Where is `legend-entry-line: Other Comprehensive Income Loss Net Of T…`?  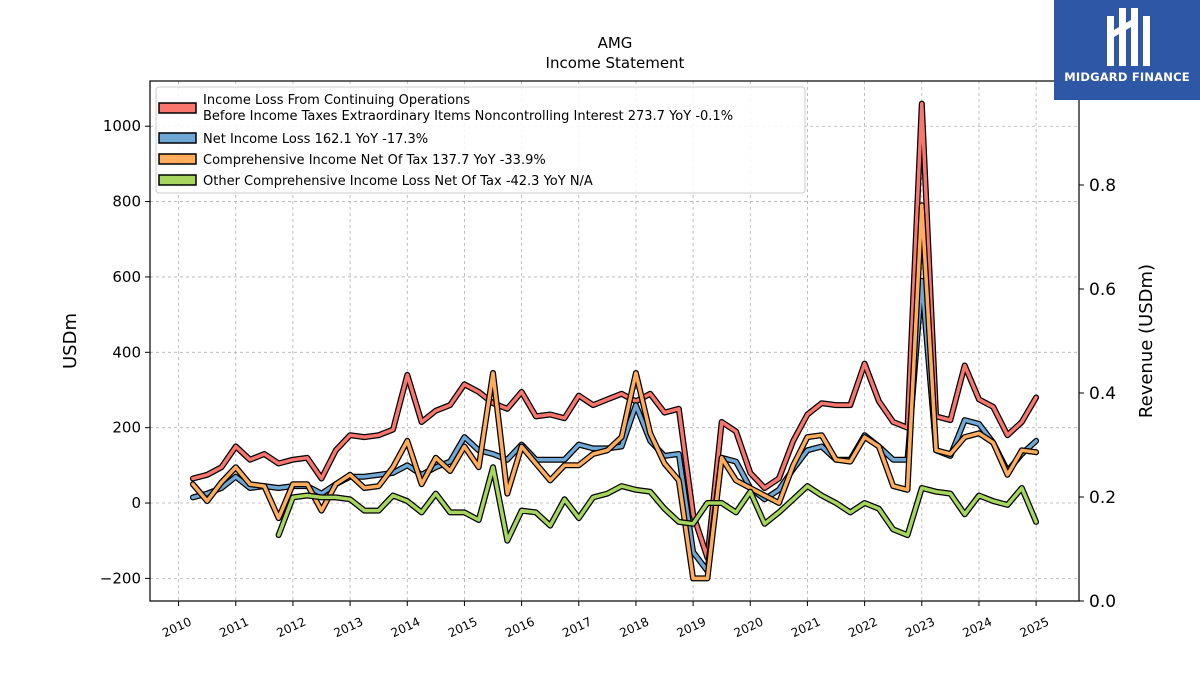
legend-entry-line: Other Comprehensive Income Loss Net Of T… is located at coordinates (398, 181).